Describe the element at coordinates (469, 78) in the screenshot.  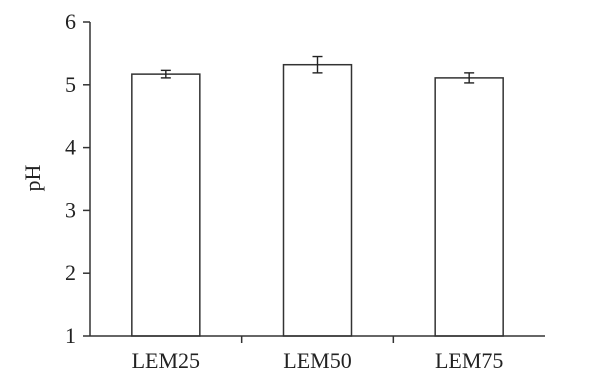
I see `error-bar-lem75` at that location.